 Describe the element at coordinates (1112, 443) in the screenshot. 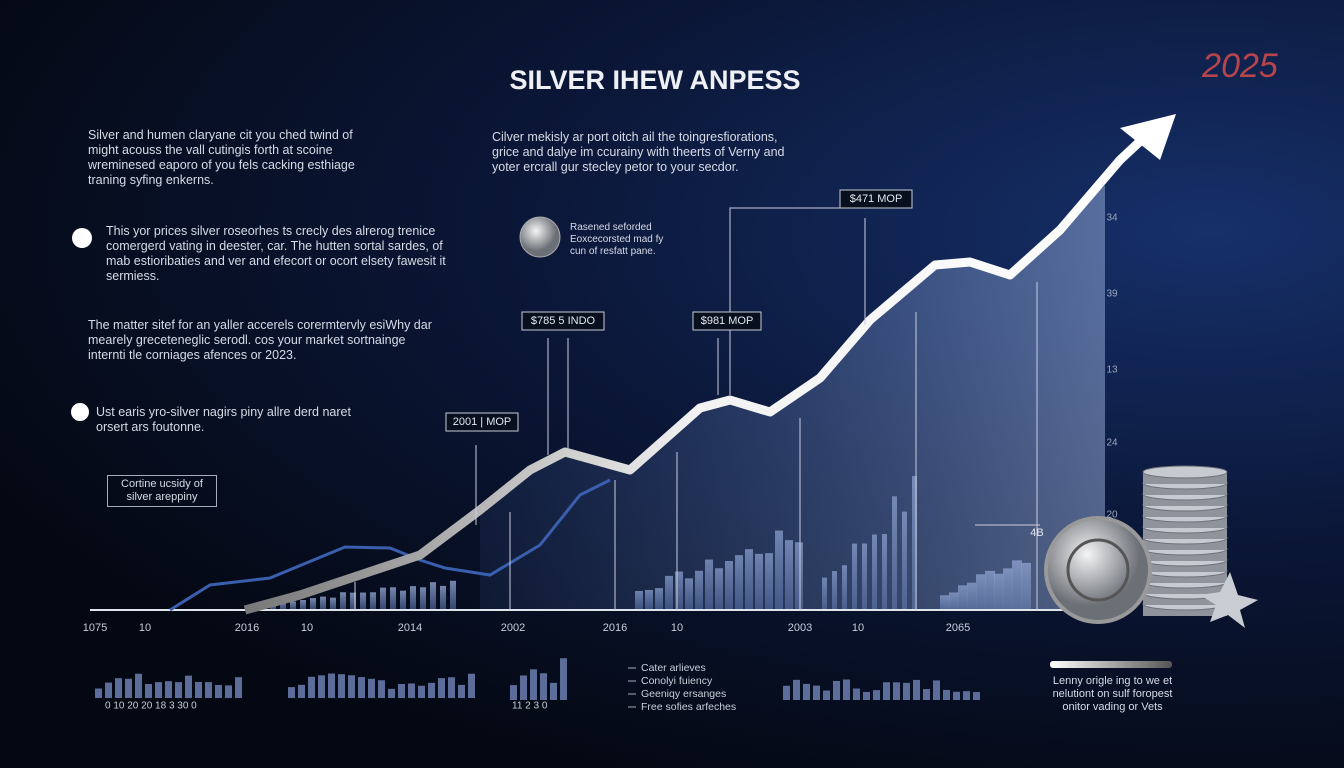

I see `right-label: 24` at that location.